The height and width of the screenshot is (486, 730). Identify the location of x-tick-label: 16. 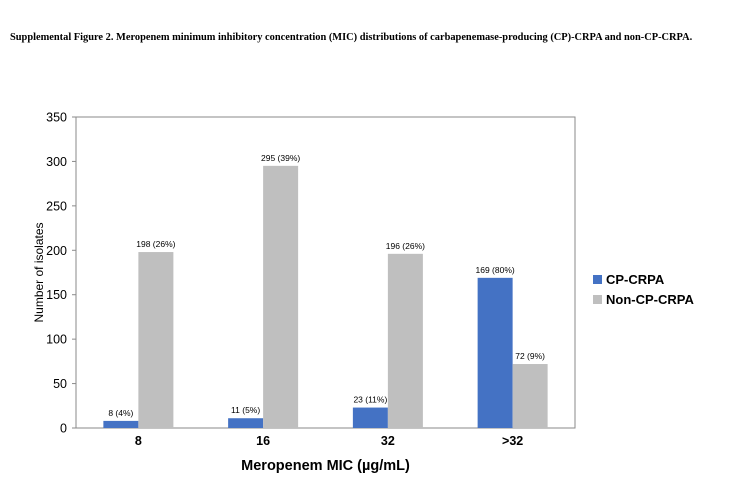
(263, 441).